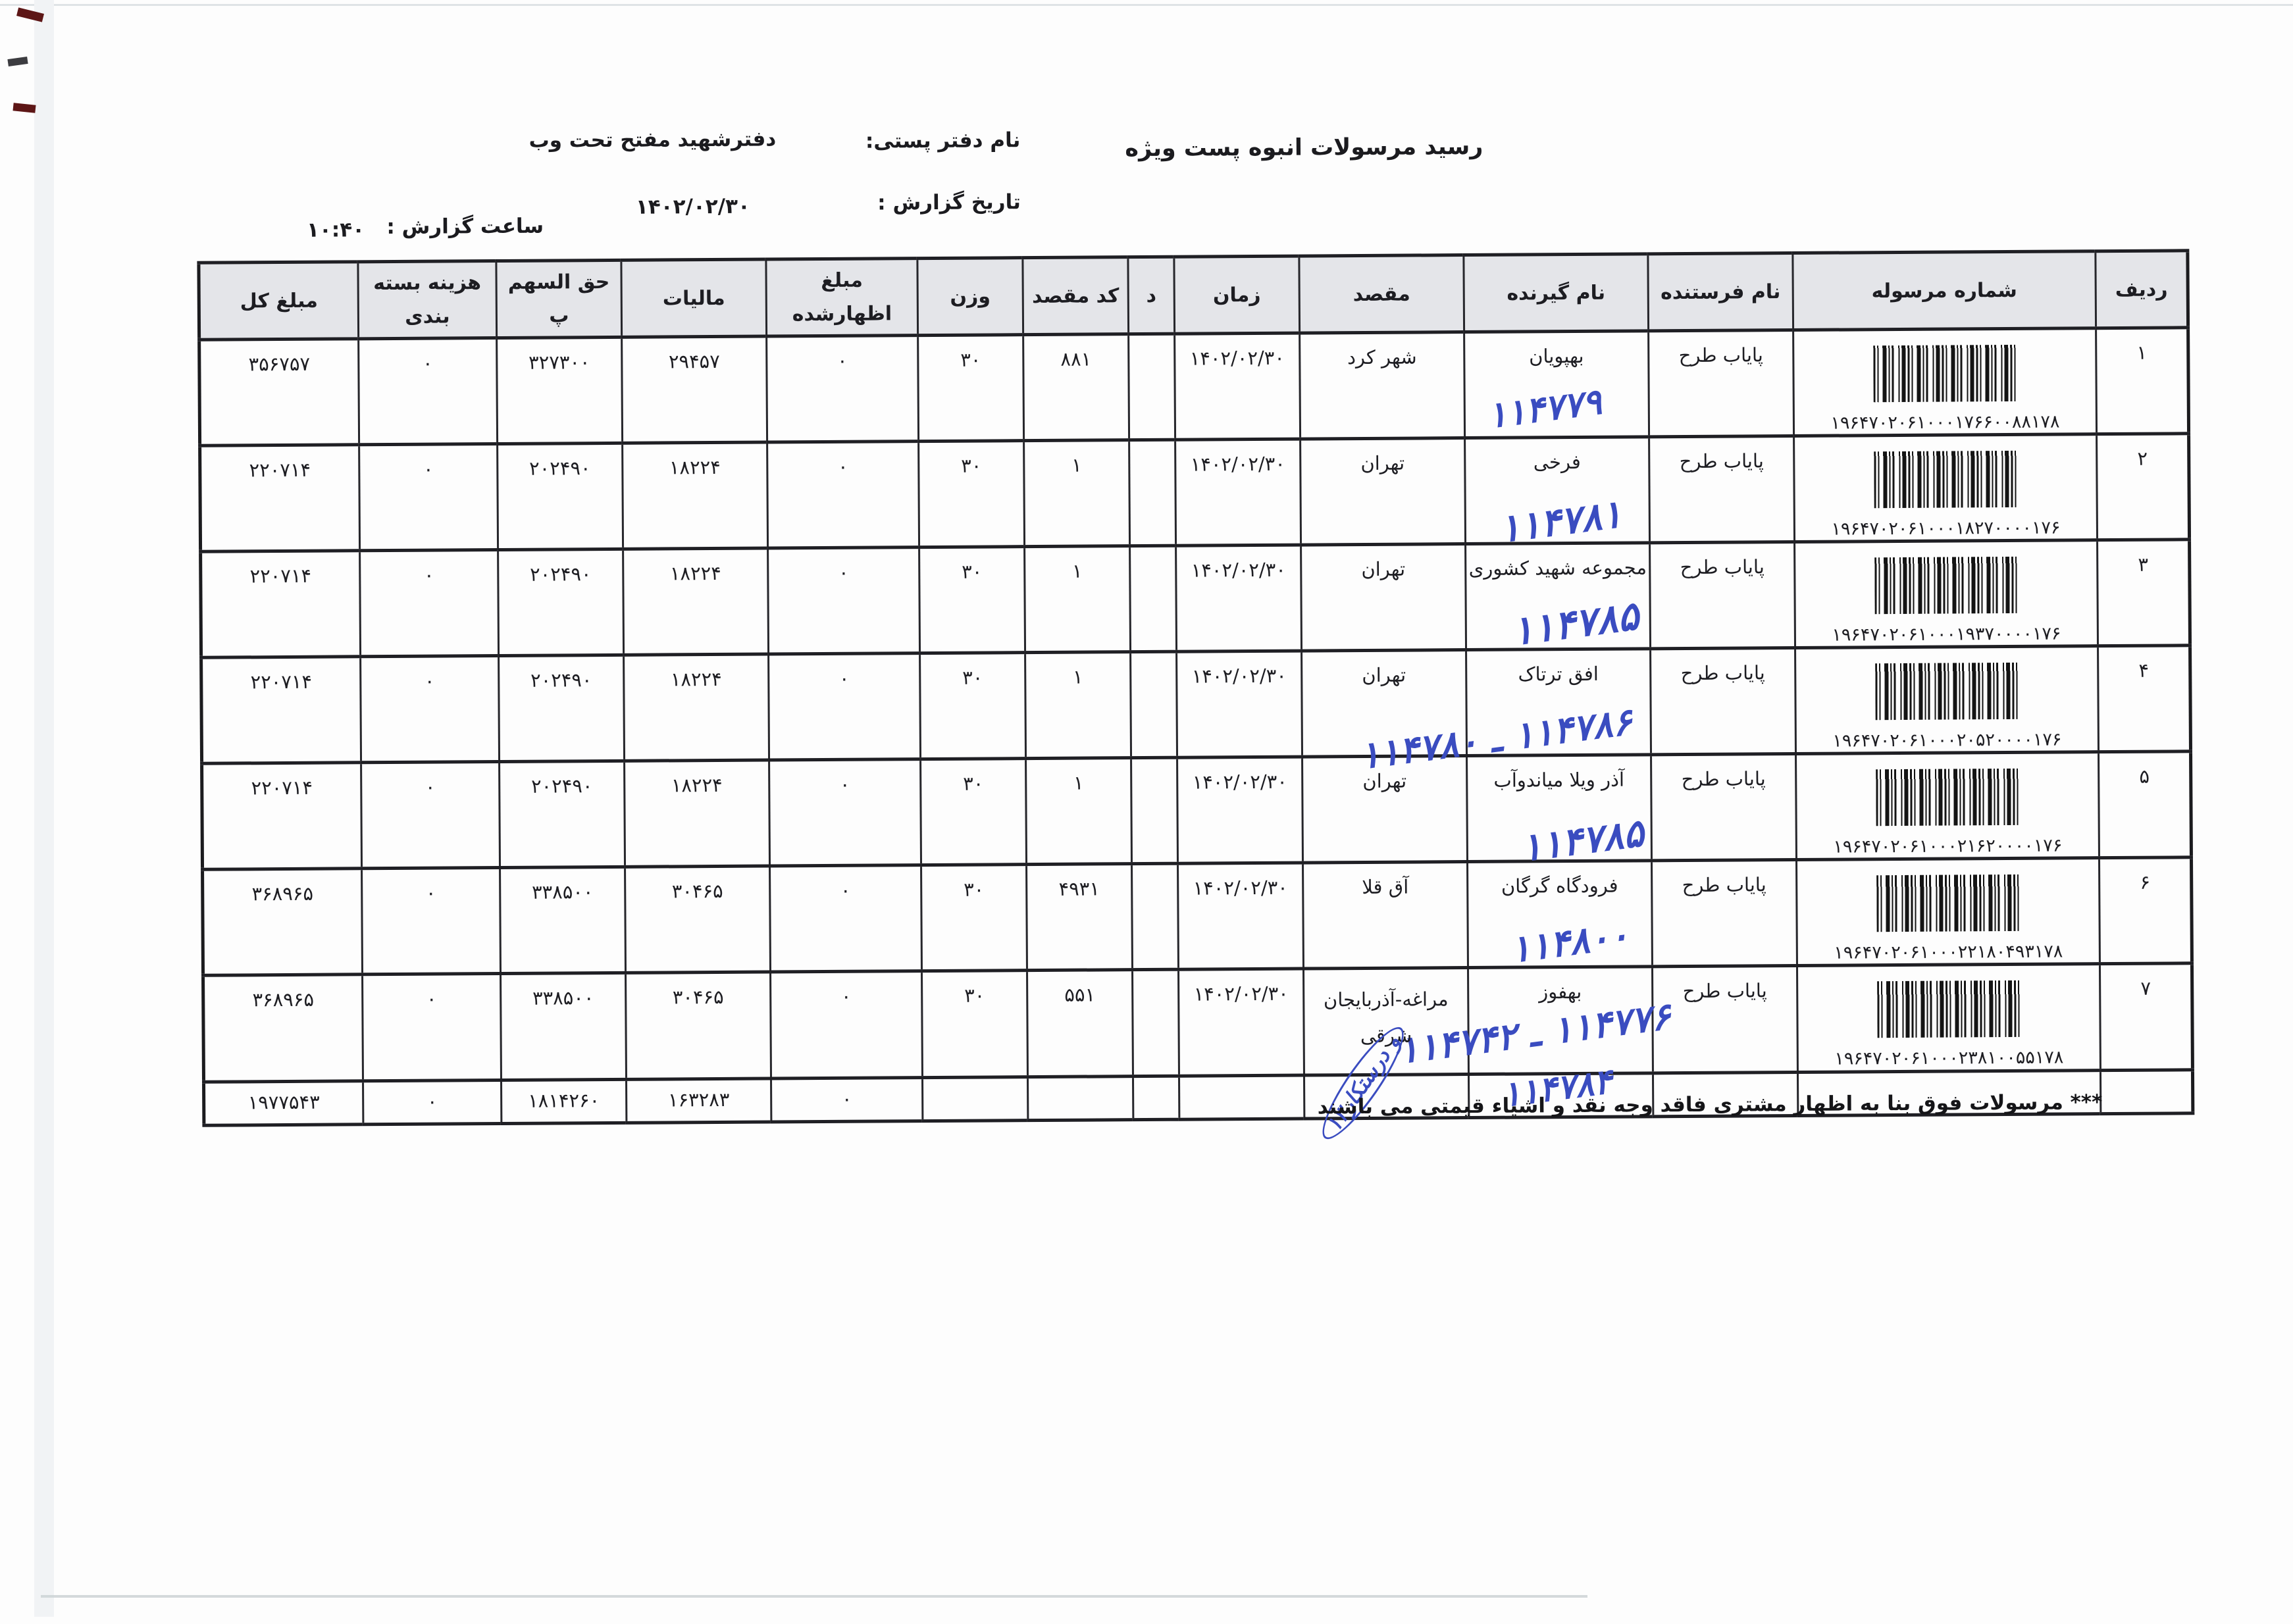  What do you see at coordinates (2145, 804) in the screenshot?
I see `cell-seq: ۵` at bounding box center [2145, 804].